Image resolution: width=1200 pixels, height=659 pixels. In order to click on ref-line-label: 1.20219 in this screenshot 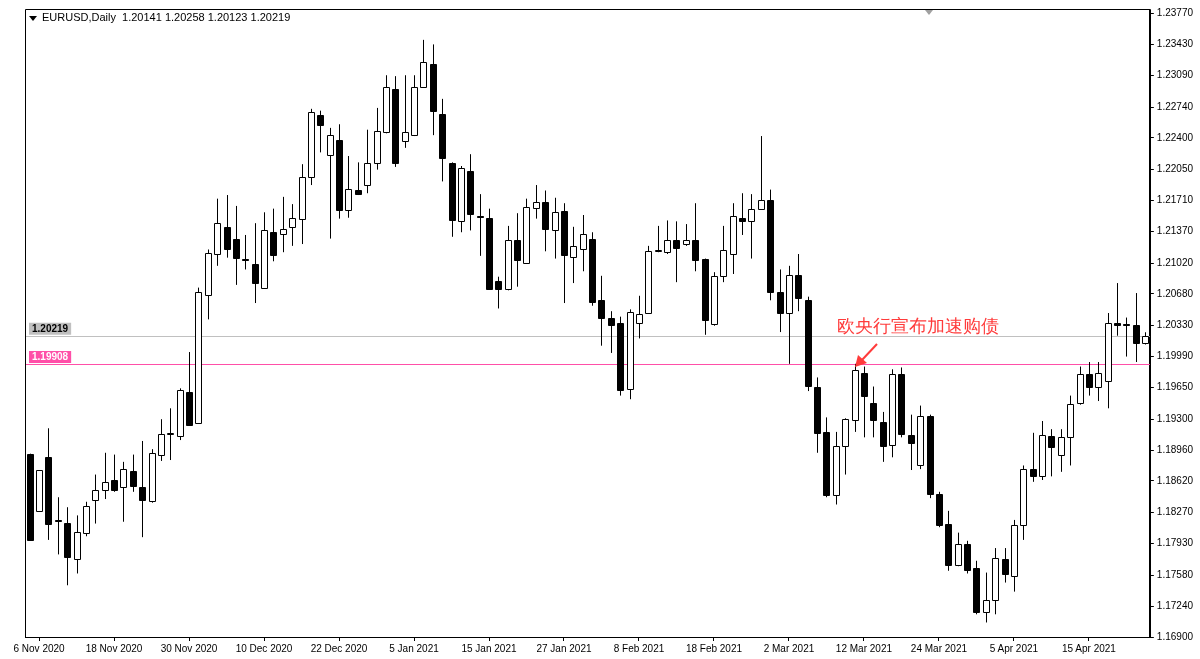, I will do `click(50, 328)`.